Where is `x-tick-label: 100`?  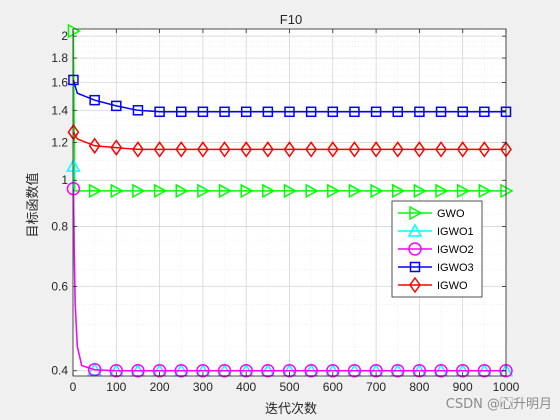
x-tick-label: 100 is located at coordinates (116, 387).